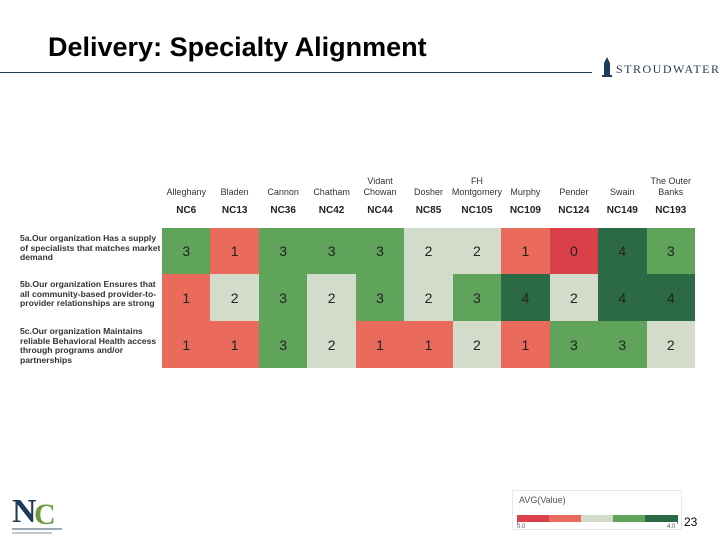 The height and width of the screenshot is (540, 720). Describe the element at coordinates (525, 210) in the screenshot. I see `column-code: NC109` at that location.